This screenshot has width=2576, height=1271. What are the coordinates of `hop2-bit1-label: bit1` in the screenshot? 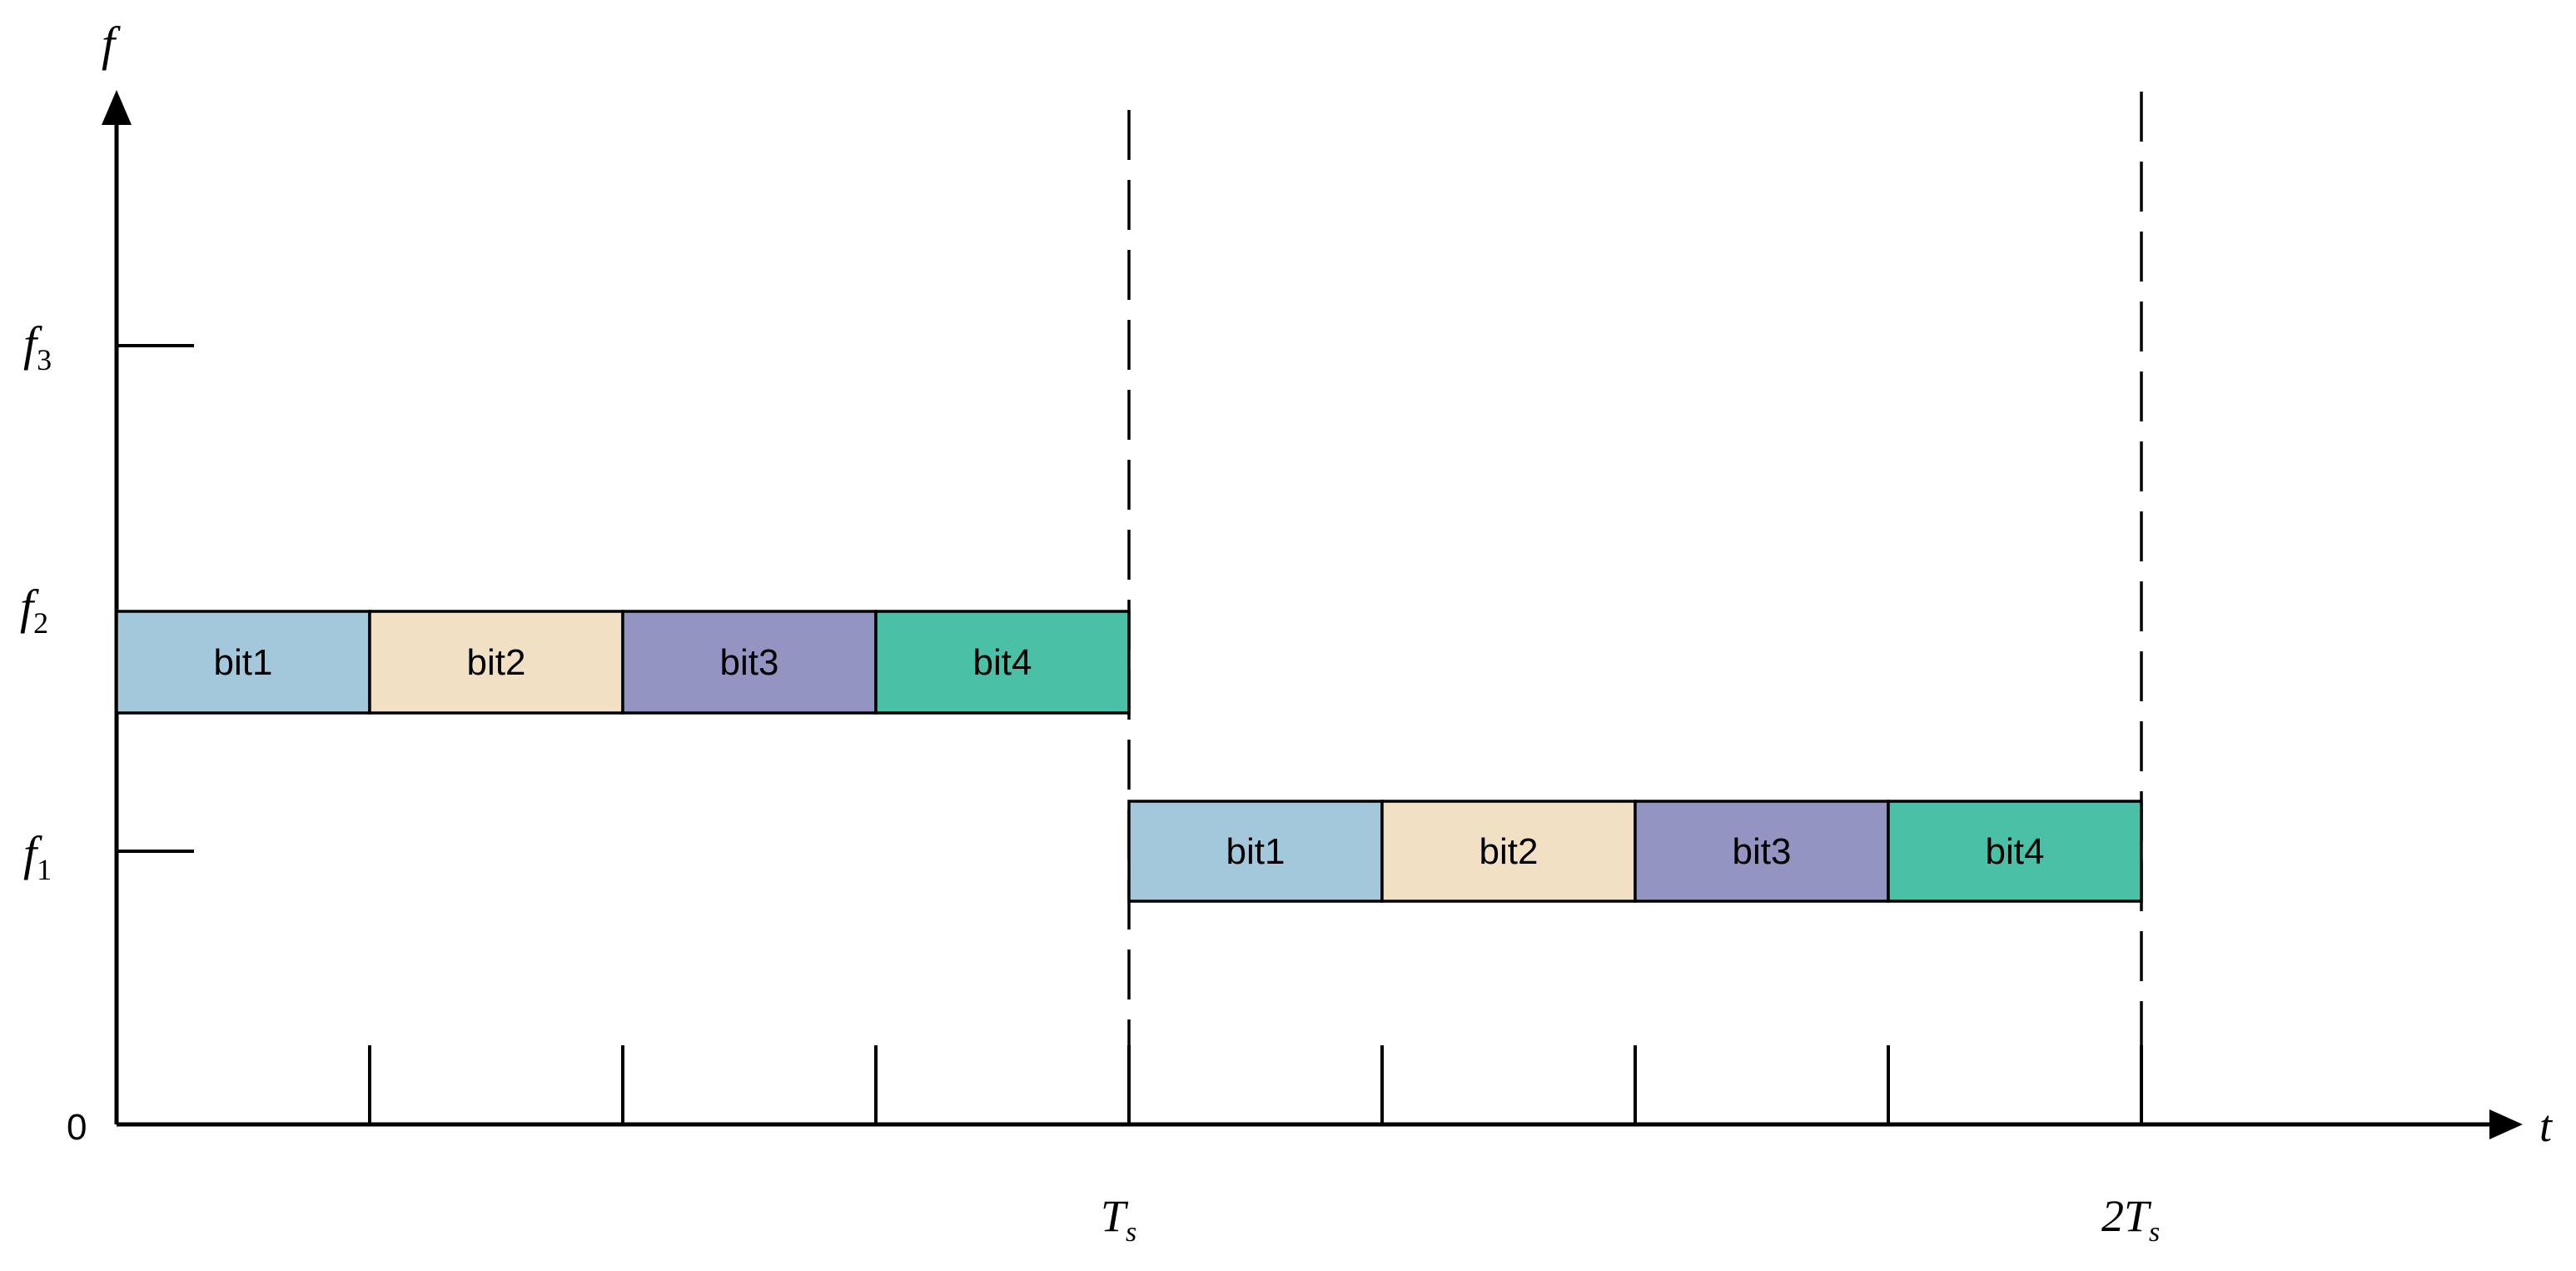 It's located at (1256, 851).